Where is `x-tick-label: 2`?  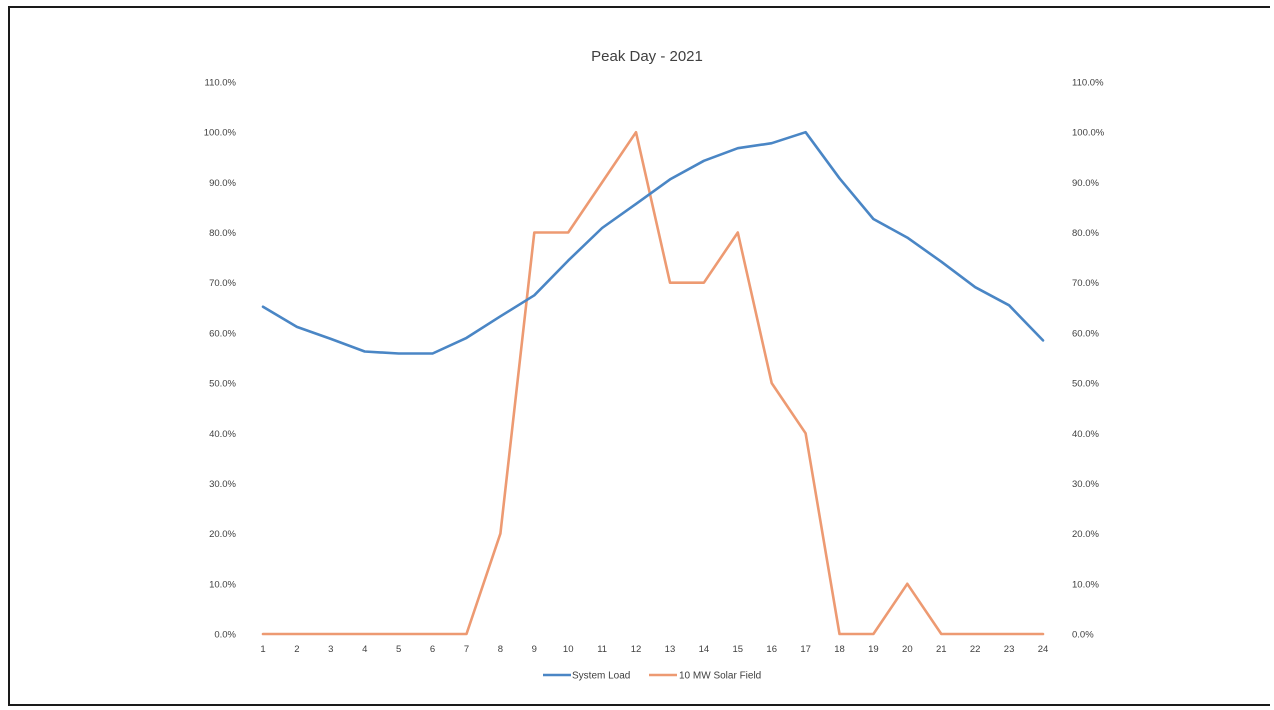
x-tick-label: 2 is located at coordinates (296, 649).